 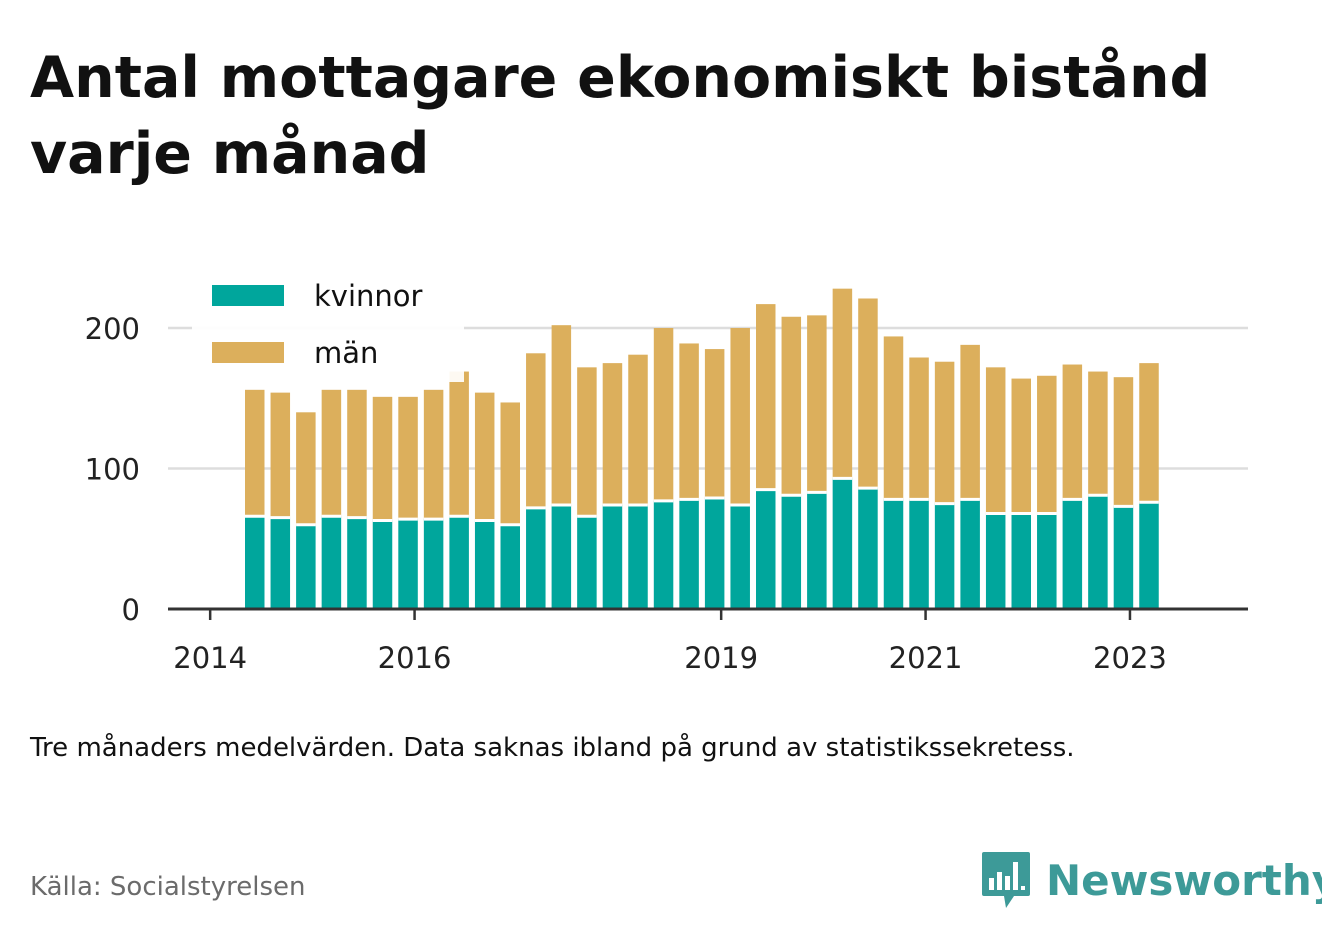 I want to click on y-tick-label: 0, so click(x=131, y=610).